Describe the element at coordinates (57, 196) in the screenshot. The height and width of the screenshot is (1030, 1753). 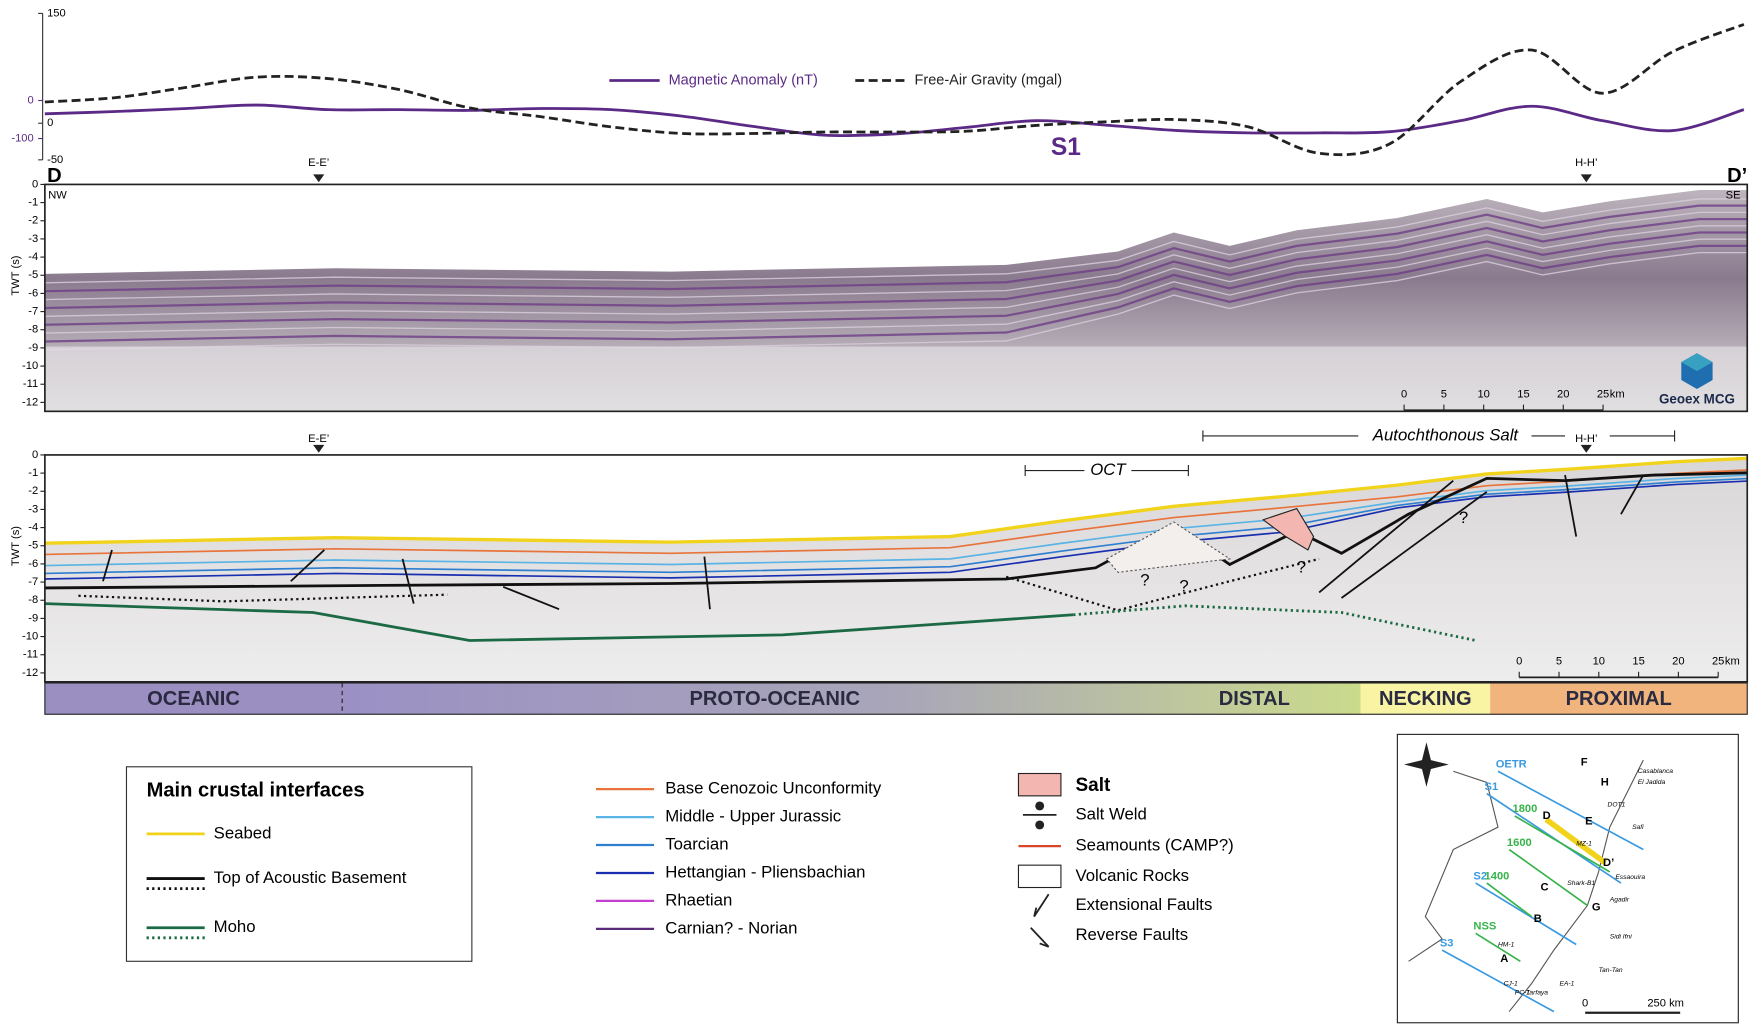
I see `side-label: NW` at that location.